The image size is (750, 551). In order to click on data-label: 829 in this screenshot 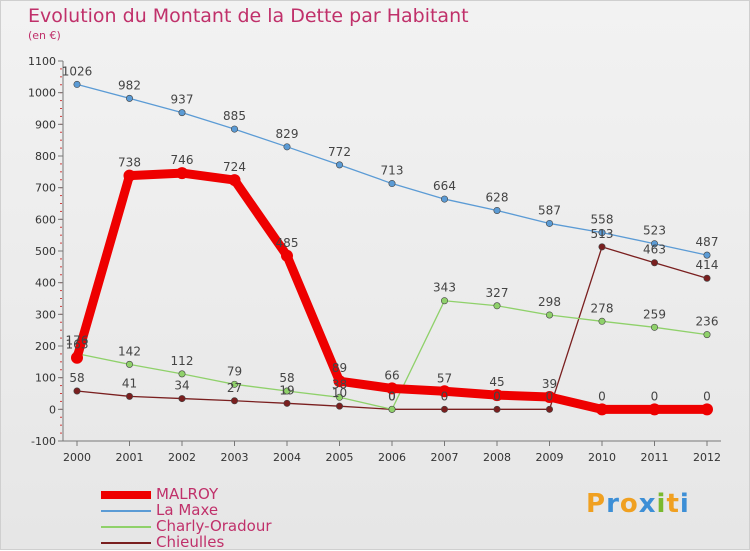, I will do `click(287, 134)`.